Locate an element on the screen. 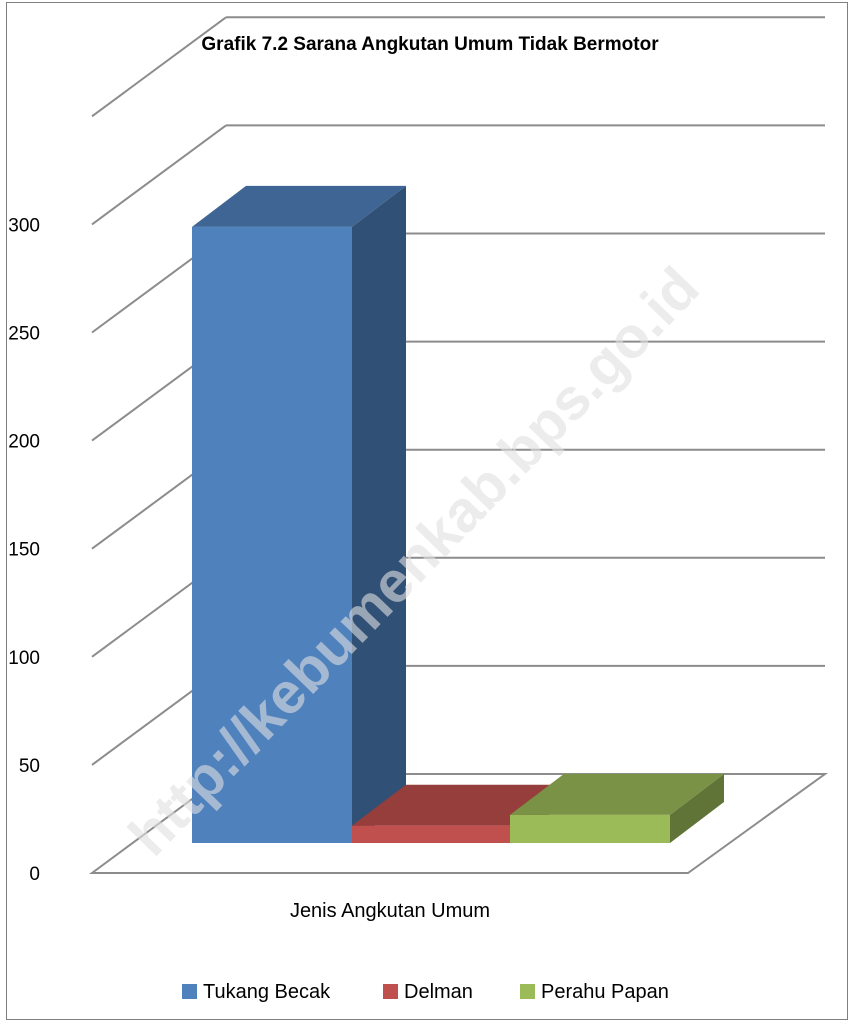 This screenshot has height=1026, width=854. bar-perahu-papan is located at coordinates (617, 808).